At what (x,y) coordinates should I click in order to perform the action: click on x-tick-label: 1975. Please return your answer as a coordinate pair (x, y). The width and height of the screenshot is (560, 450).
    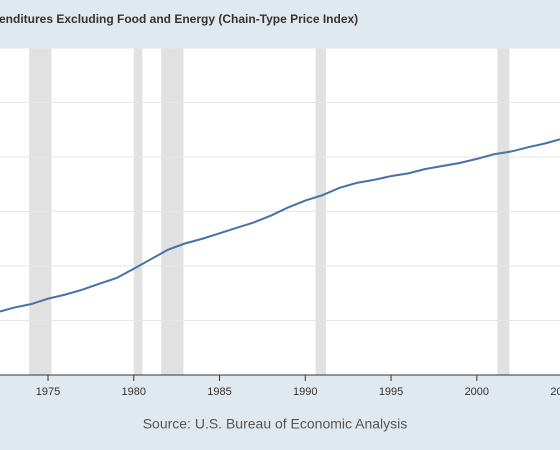
    Looking at the image, I should click on (48, 392).